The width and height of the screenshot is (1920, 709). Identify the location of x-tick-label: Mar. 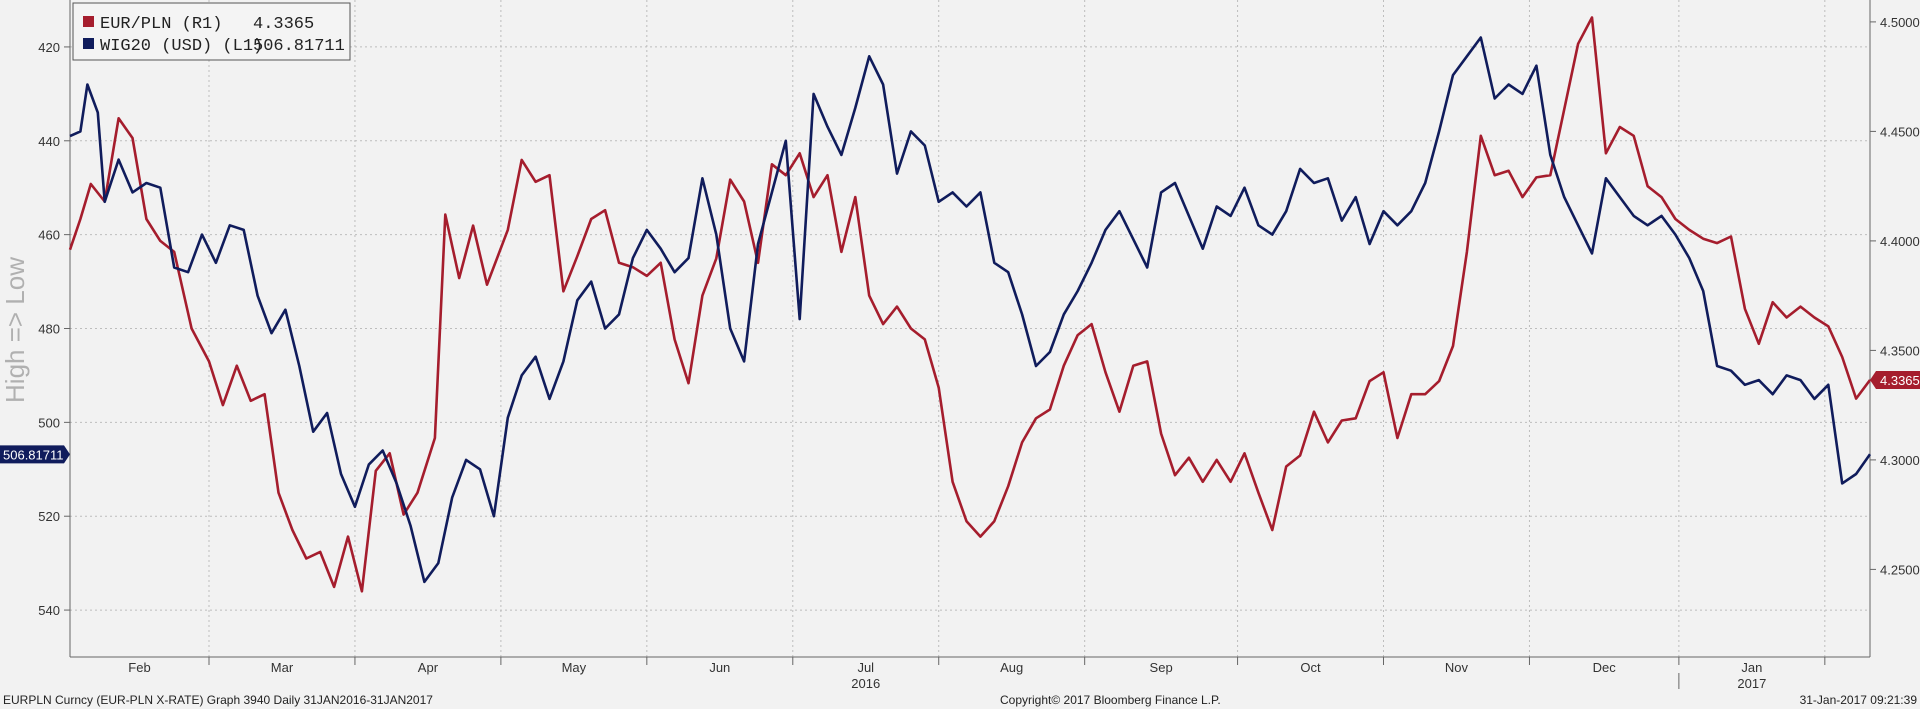
(282, 667).